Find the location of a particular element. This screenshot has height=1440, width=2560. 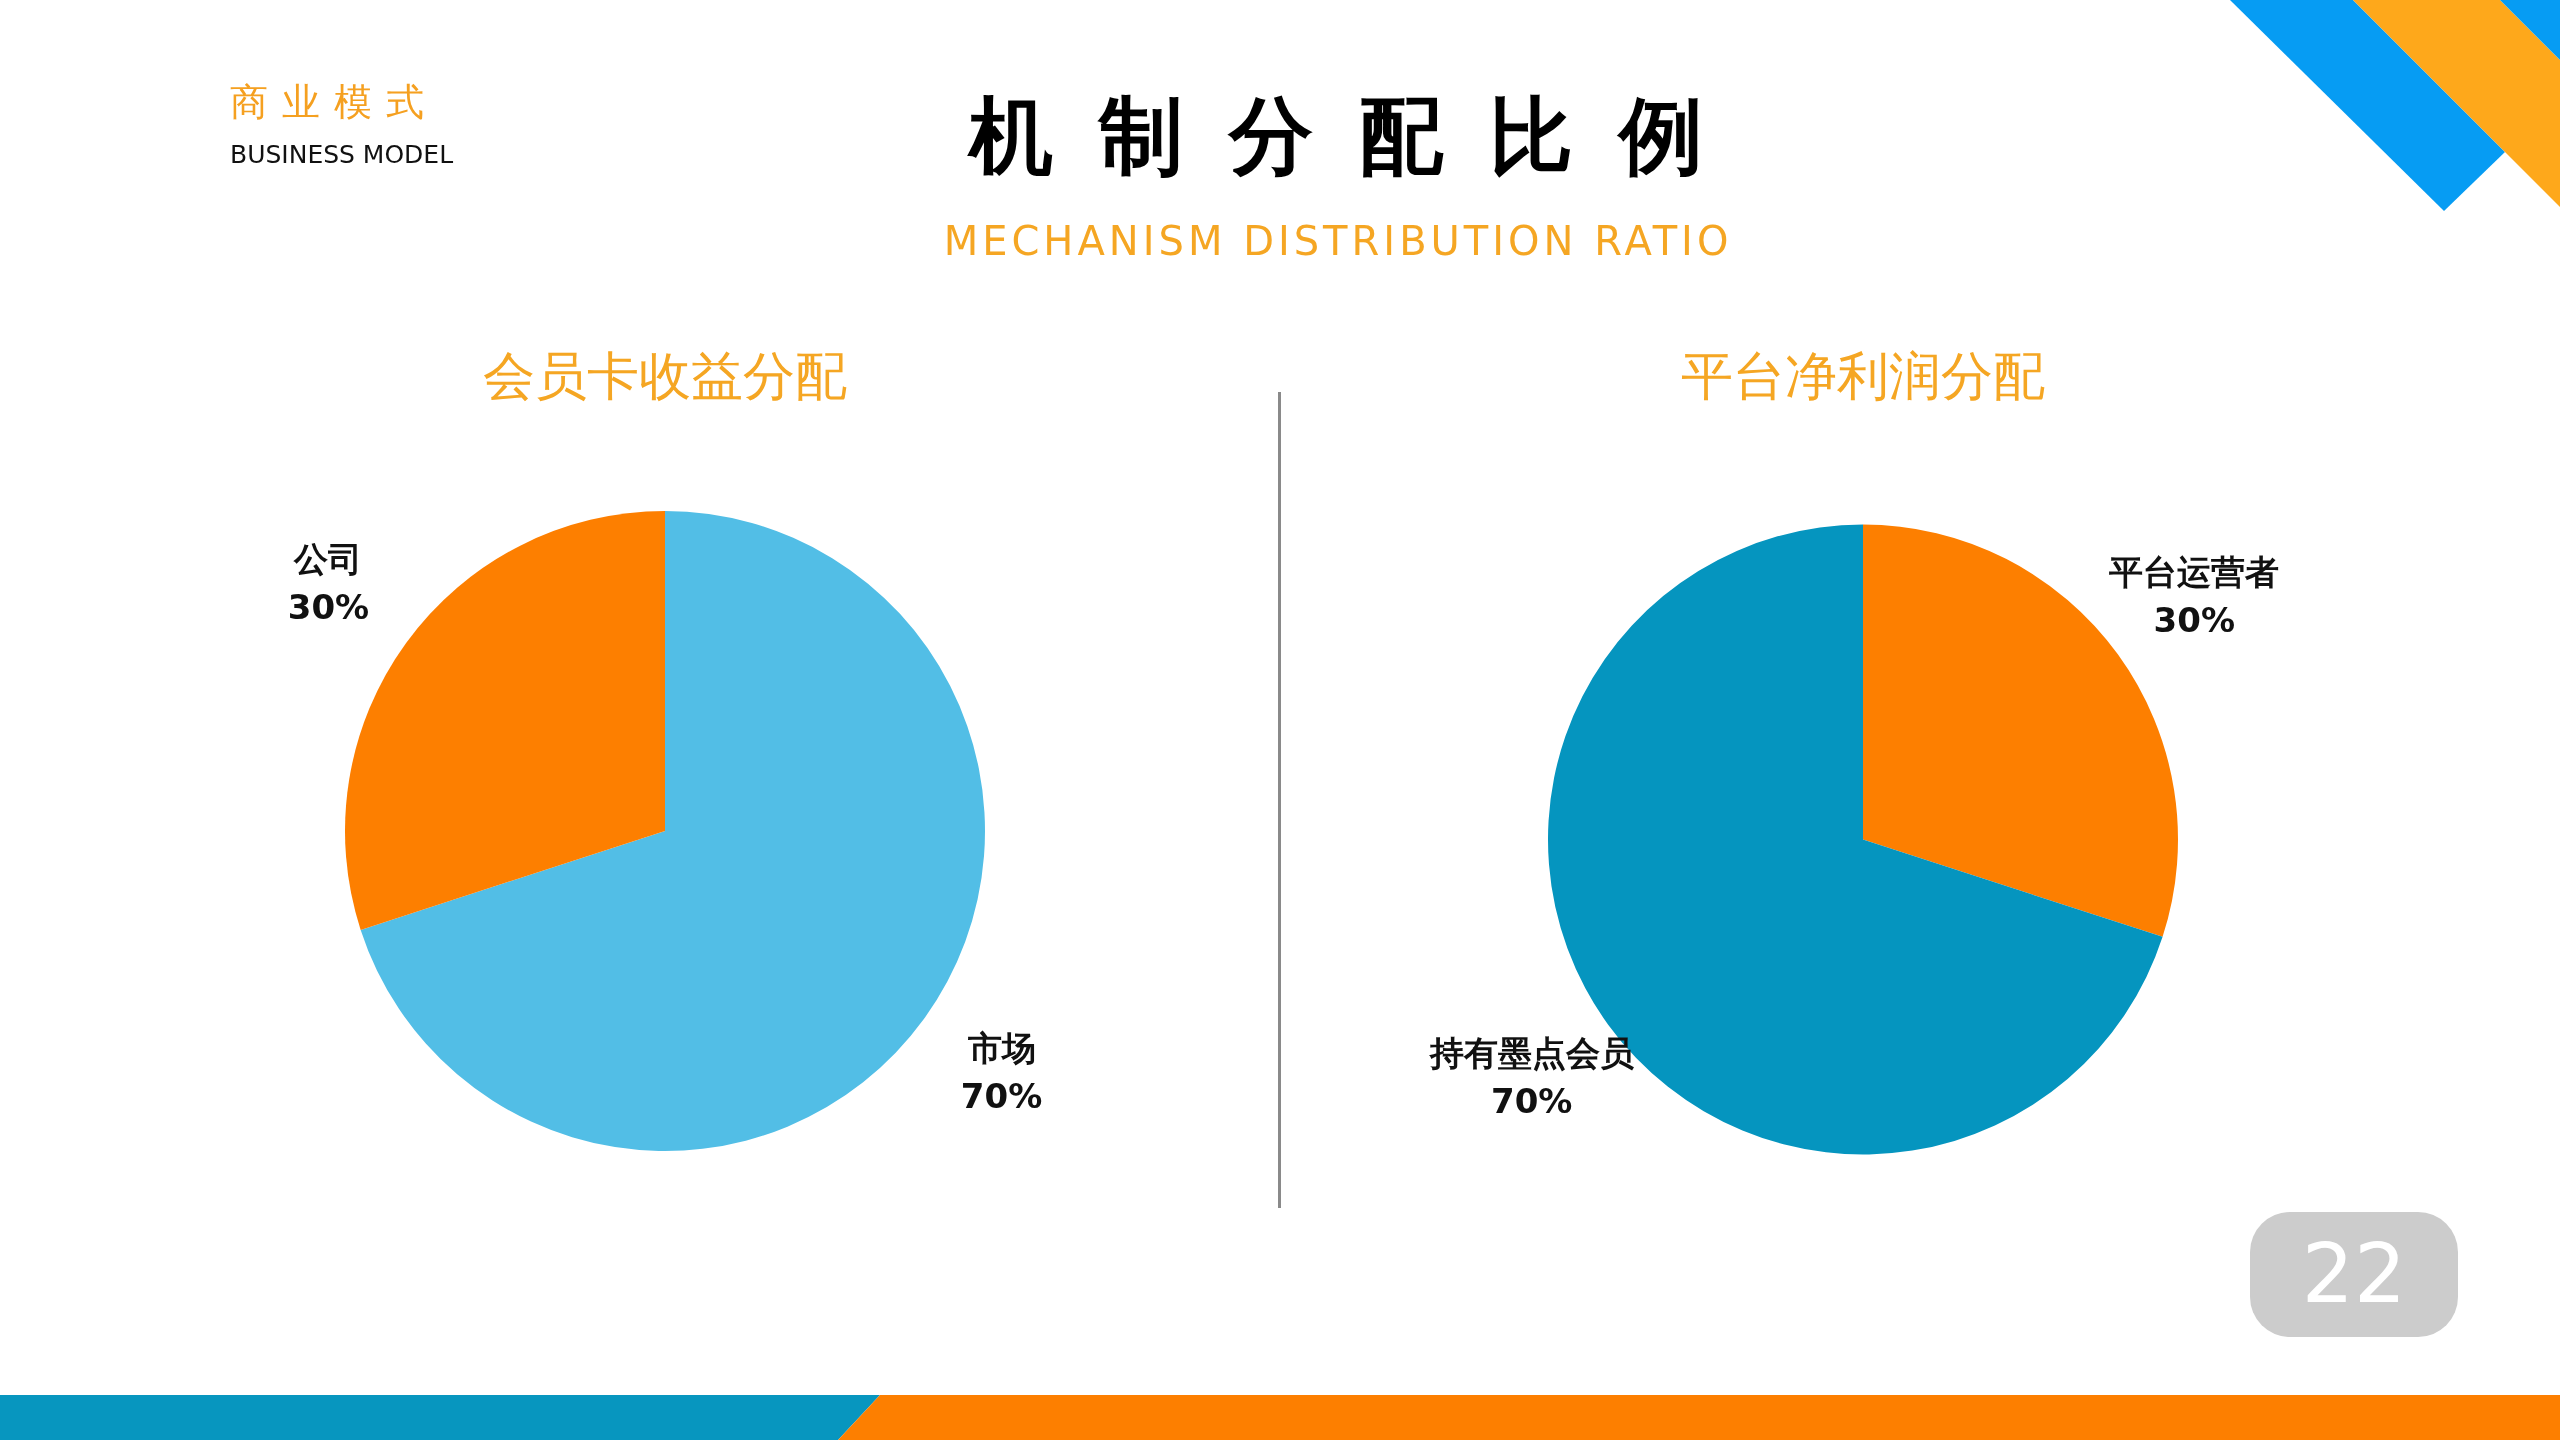

slice-label: 市场 is located at coordinates (1001, 1048).